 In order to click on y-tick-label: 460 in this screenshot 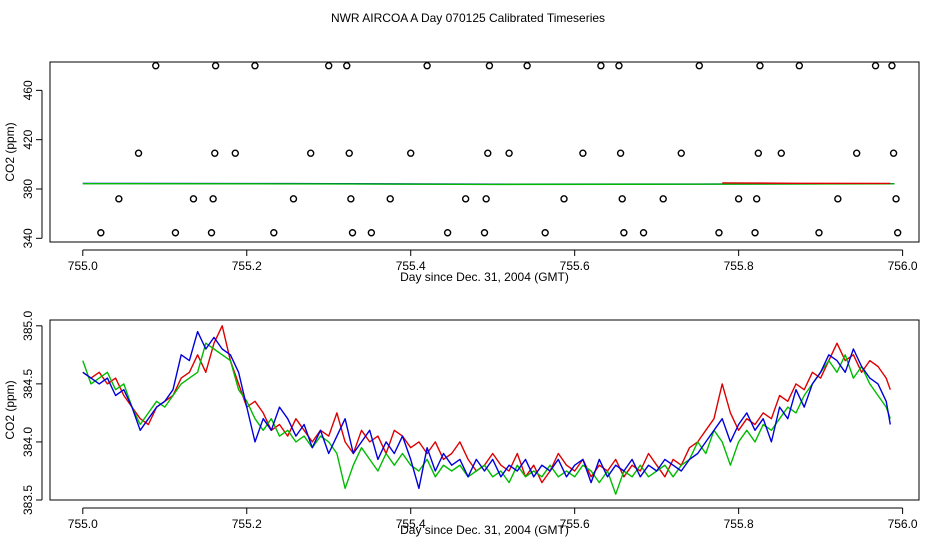, I will do `click(28, 90)`.